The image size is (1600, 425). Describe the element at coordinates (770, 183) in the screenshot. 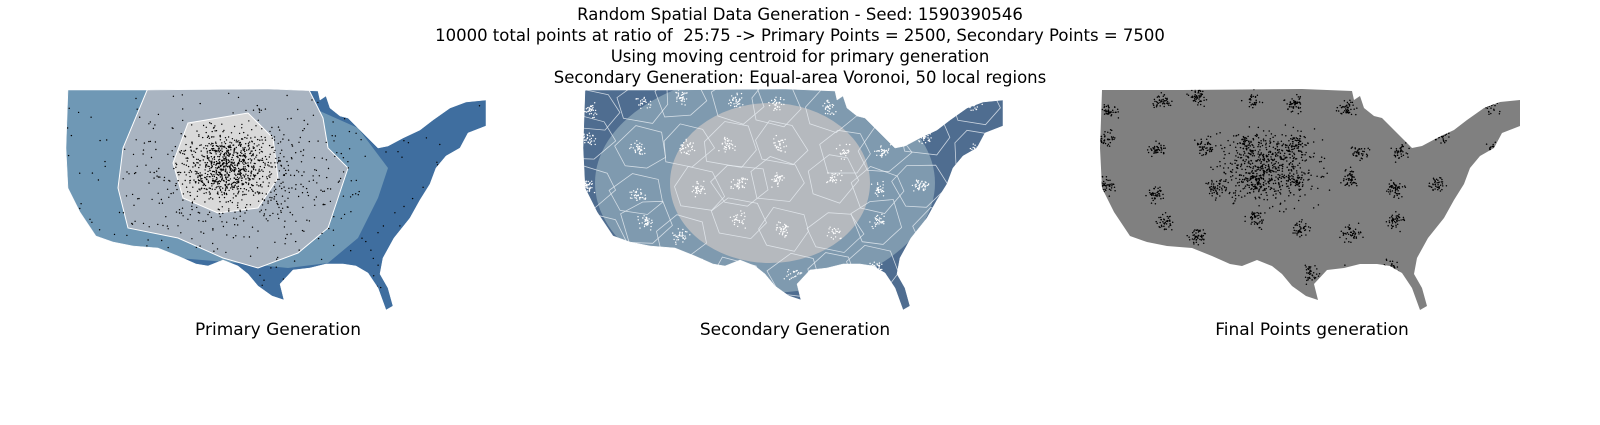

I see `secondary-inner-zone` at that location.